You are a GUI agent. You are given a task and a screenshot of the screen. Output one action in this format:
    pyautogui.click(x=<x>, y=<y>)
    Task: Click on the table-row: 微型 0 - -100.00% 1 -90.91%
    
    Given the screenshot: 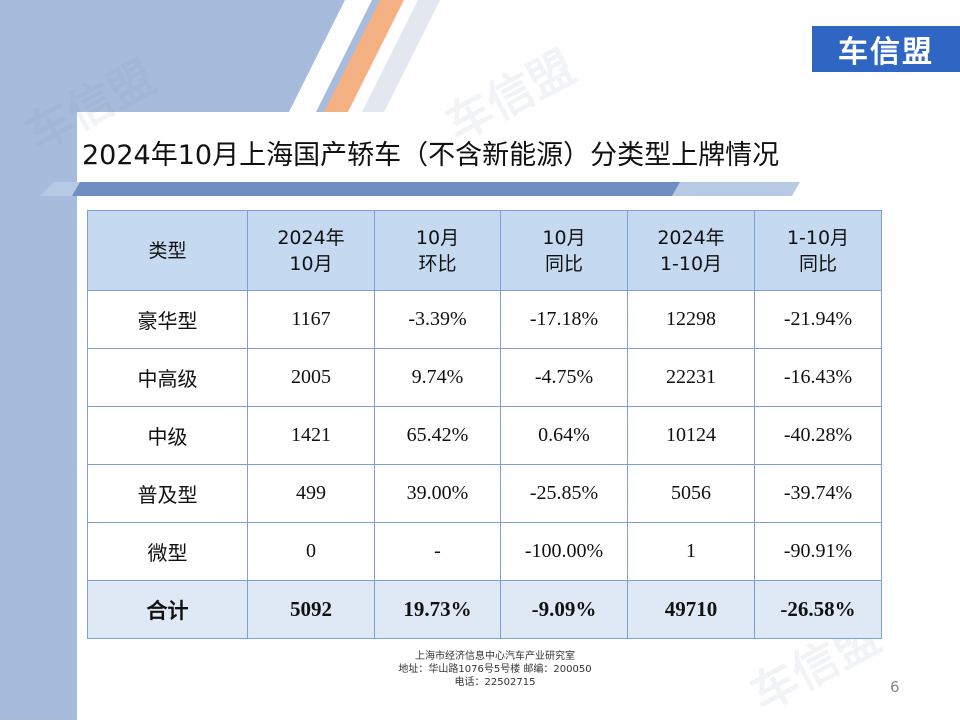 What is the action you would take?
    pyautogui.click(x=484, y=551)
    